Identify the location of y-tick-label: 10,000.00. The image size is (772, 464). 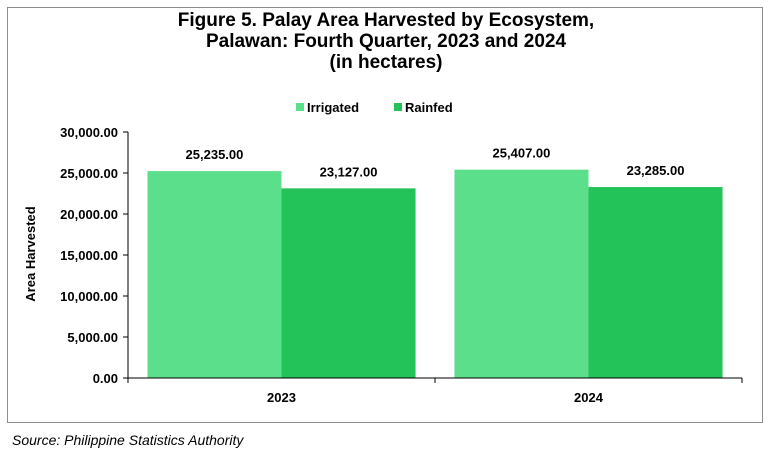
(89, 296).